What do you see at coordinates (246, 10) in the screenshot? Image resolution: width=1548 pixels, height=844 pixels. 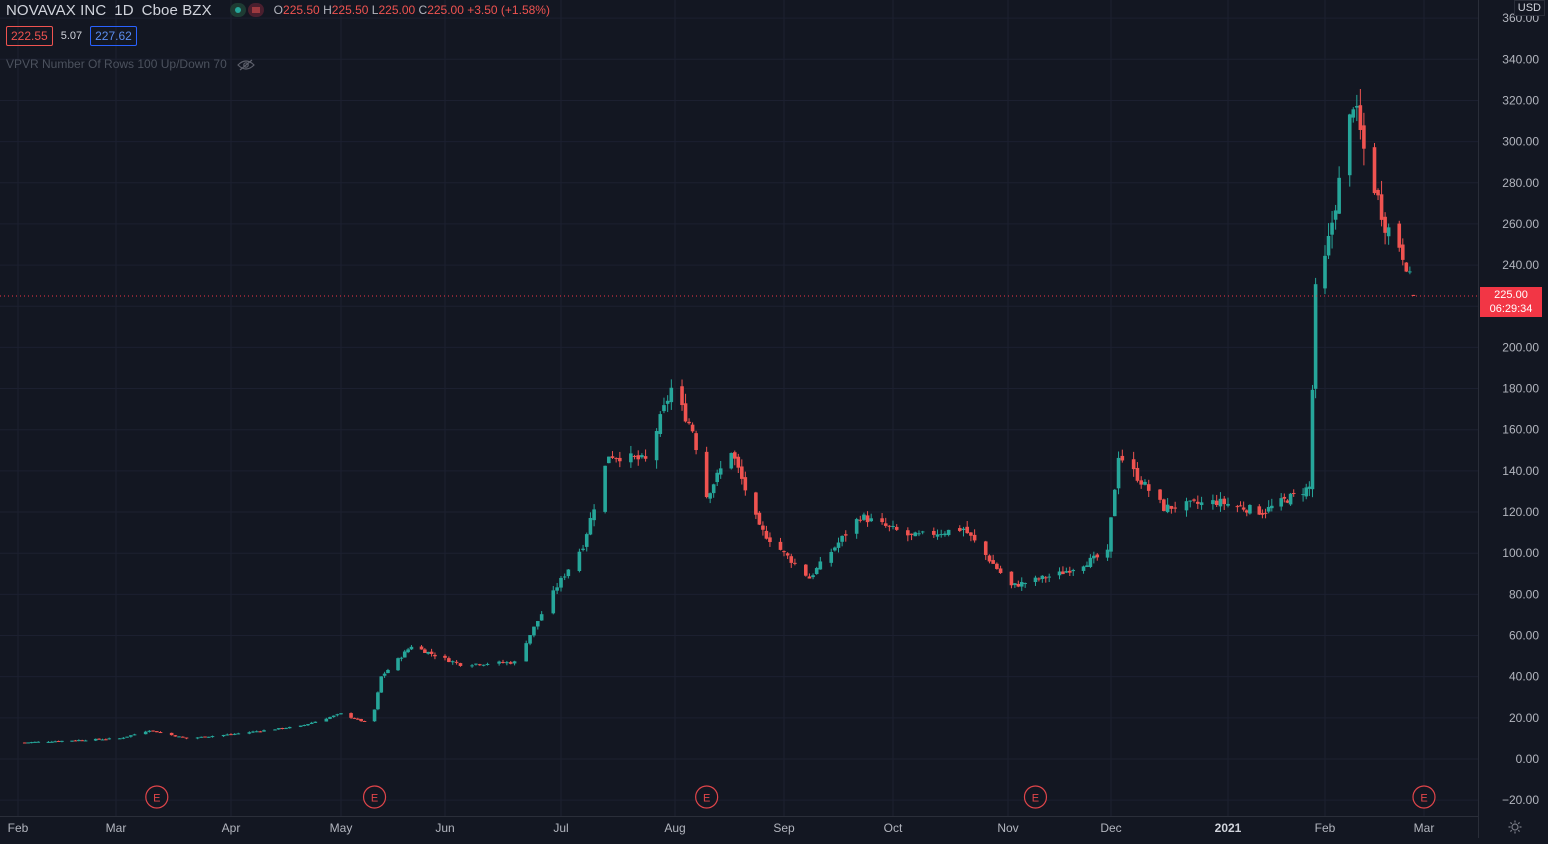 I see `market-status-toggle` at bounding box center [246, 10].